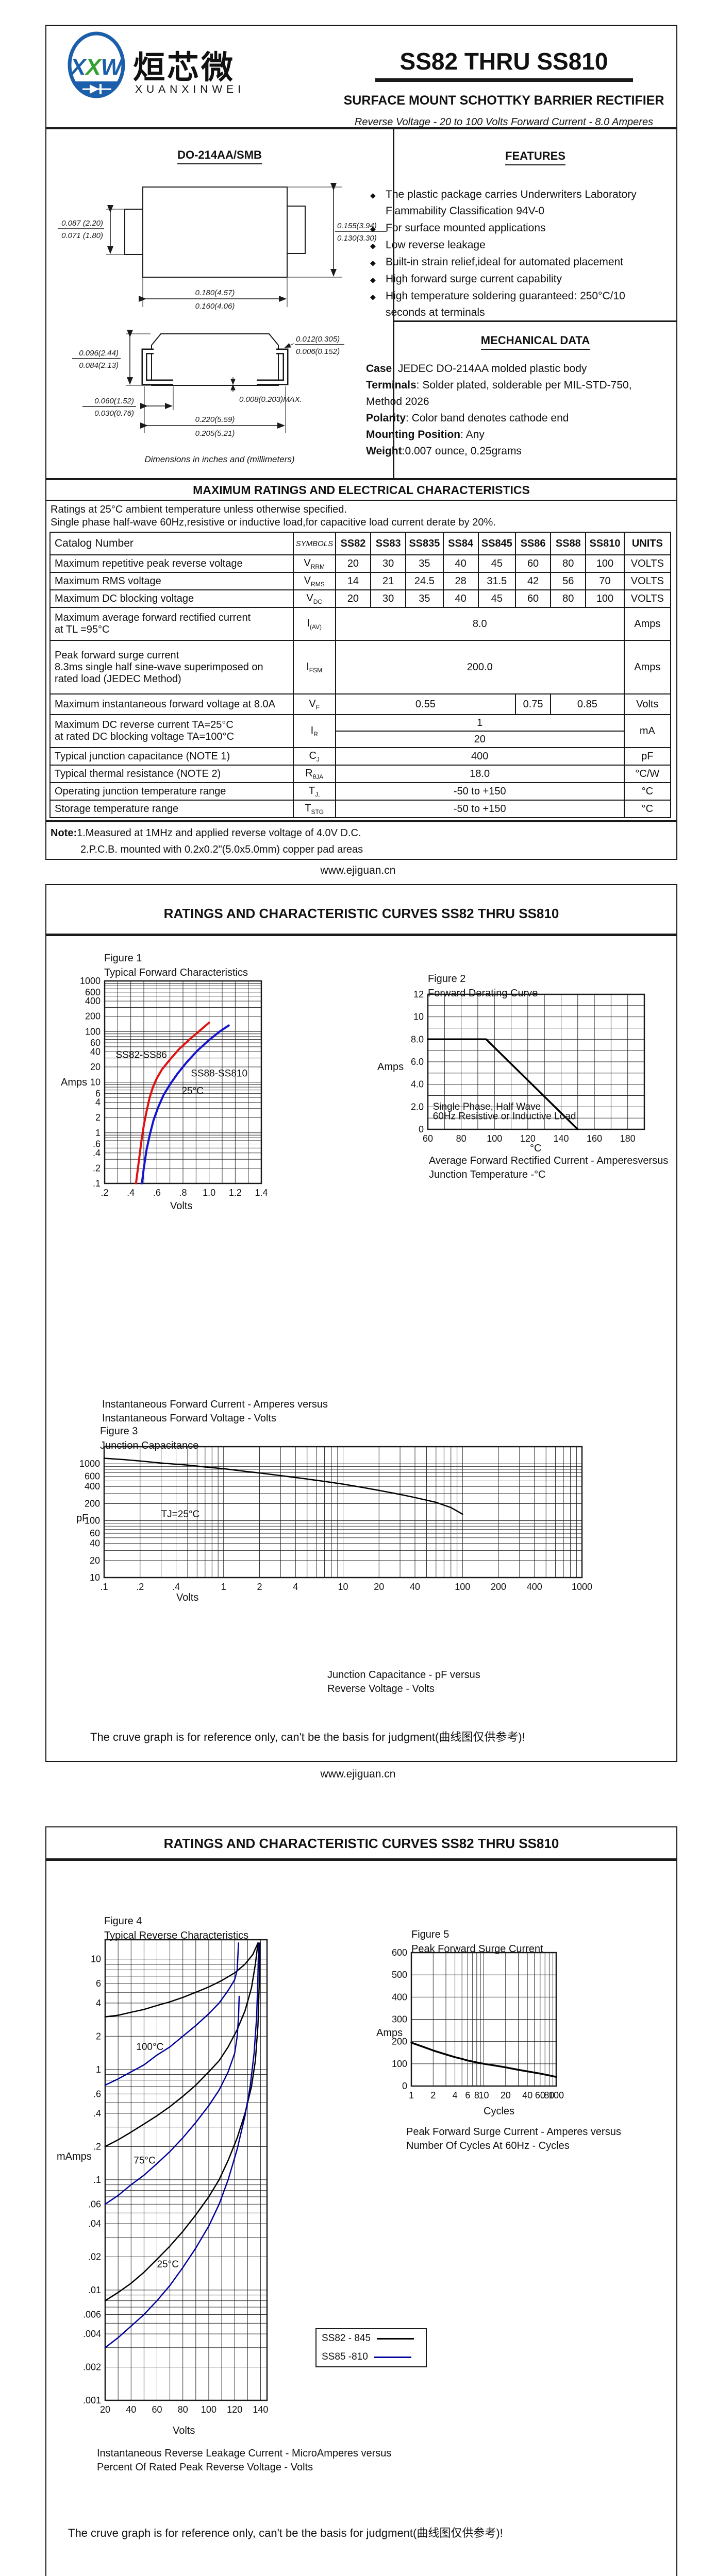 Image resolution: width=716 pixels, height=2576 pixels. What do you see at coordinates (209, 1193) in the screenshot?
I see `svg-text: 1.0` at bounding box center [209, 1193].